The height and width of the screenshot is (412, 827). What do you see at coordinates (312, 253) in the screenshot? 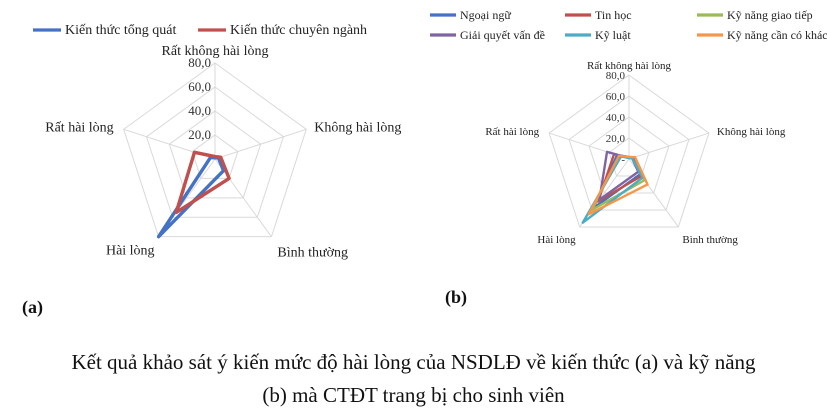
I see `chart-a-category-label: Bình thường` at bounding box center [312, 253].